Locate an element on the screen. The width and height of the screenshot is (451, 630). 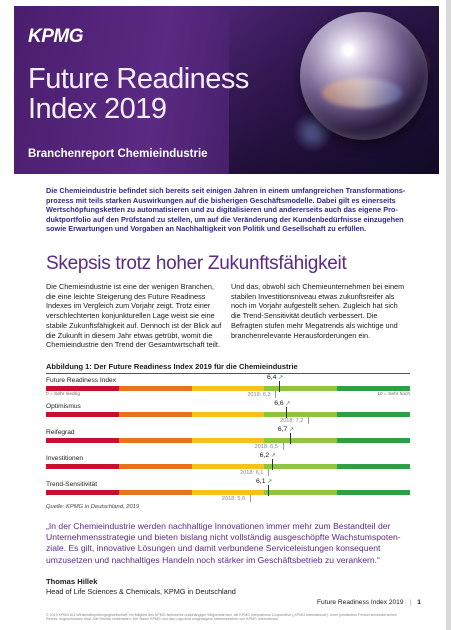
chart-prev-year-label: 2018: 6,3 is located at coordinates (259, 395).